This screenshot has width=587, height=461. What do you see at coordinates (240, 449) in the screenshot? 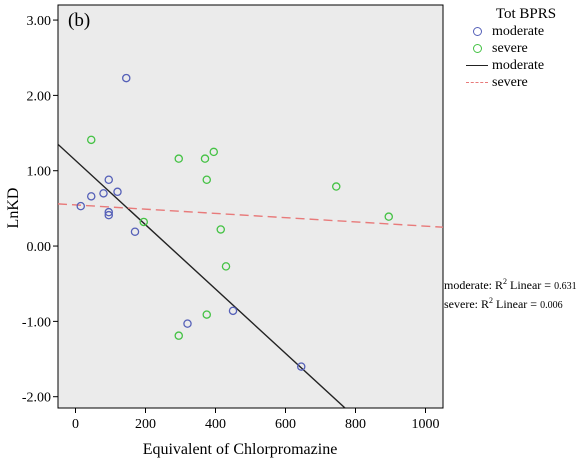
I see `x-axis-label: Equivalent of Chlorpromazine` at bounding box center [240, 449].